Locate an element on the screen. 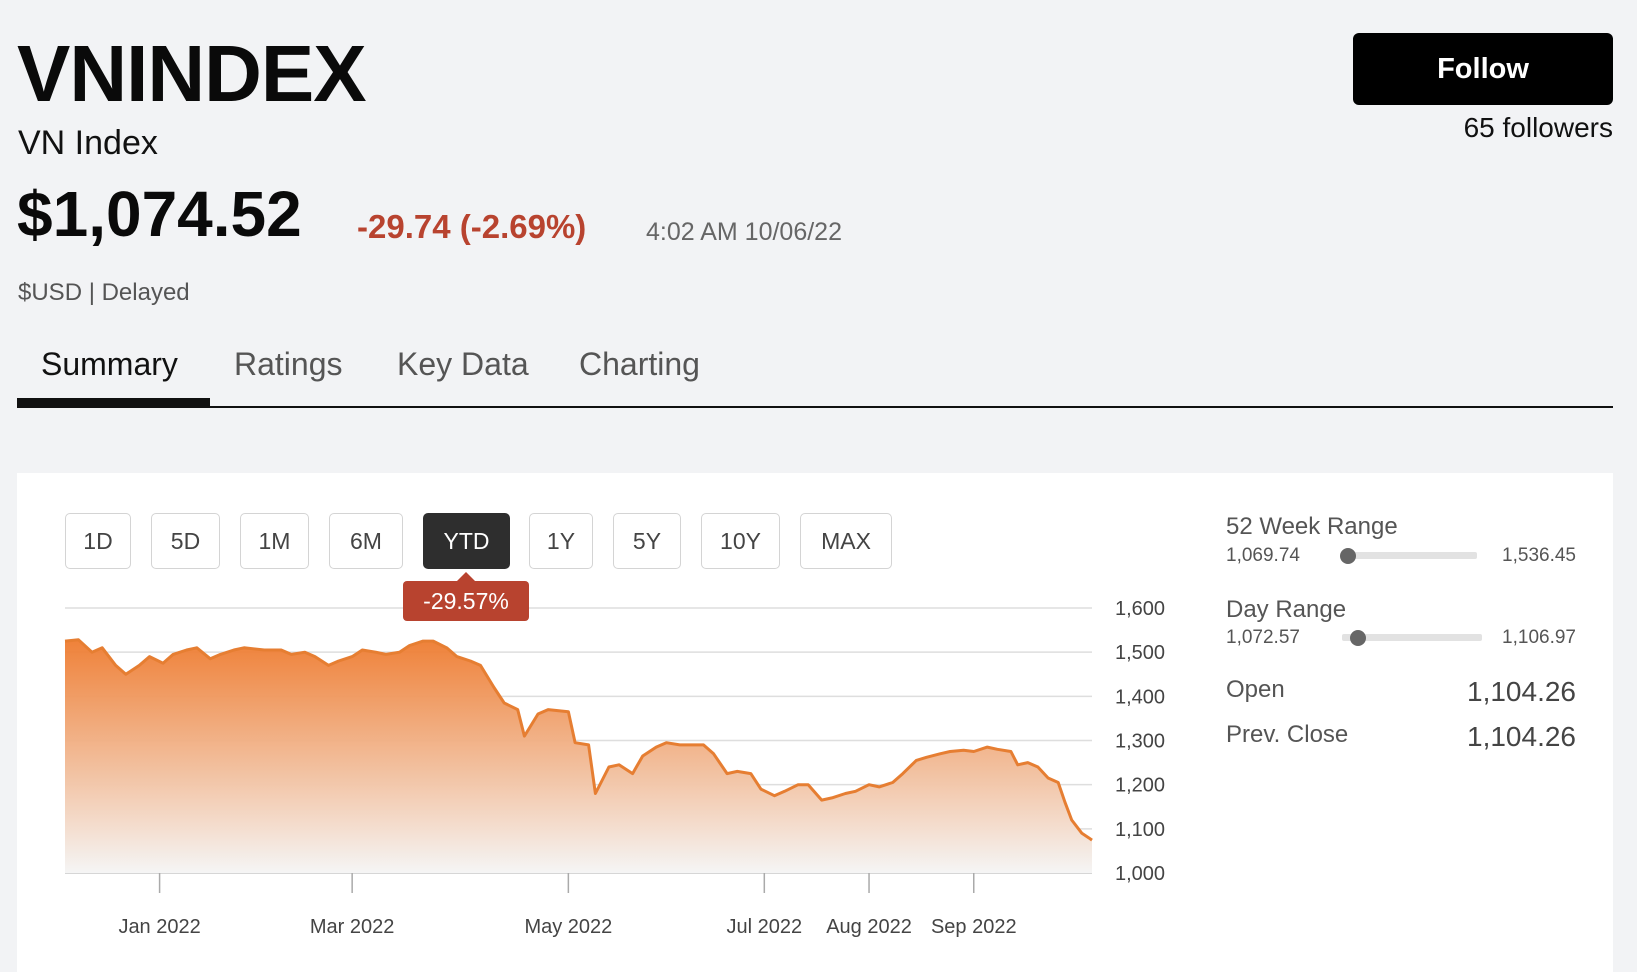 This screenshot has width=1637, height=972. quote-timestamp: 4:02 AM 10/06/22 is located at coordinates (744, 232).